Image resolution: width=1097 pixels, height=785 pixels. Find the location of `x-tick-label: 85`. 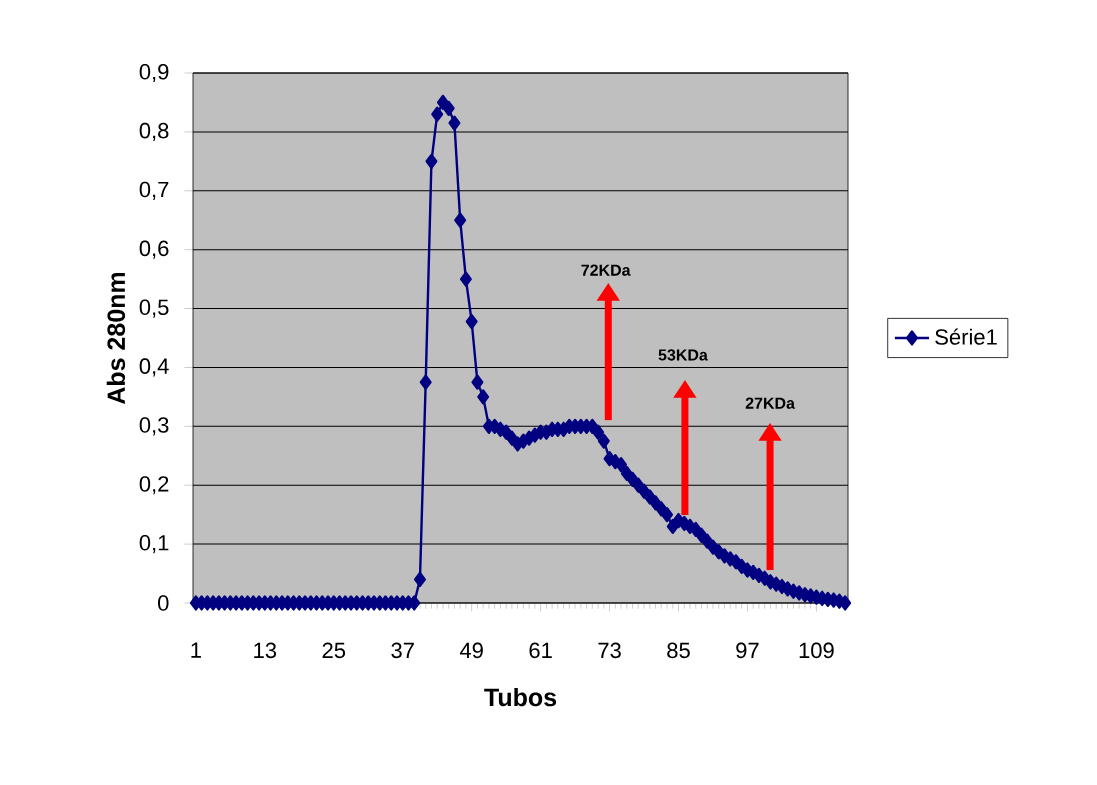

x-tick-label: 85 is located at coordinates (678, 650).